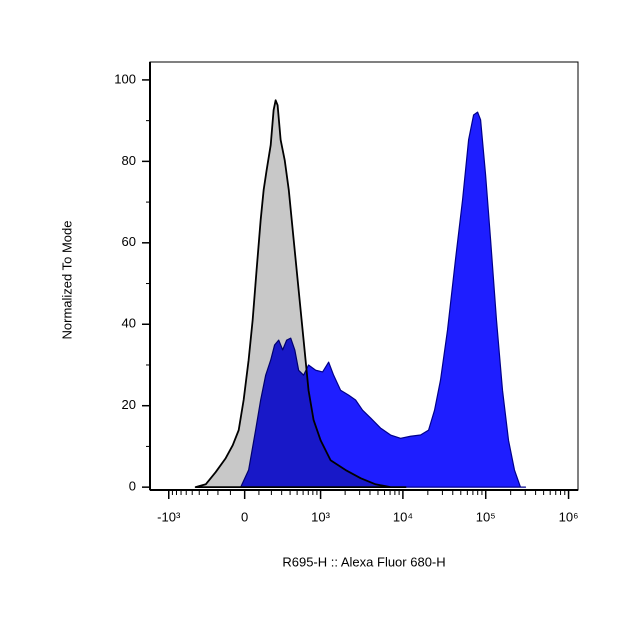 The width and height of the screenshot is (640, 635). I want to click on y-tick-label: 80, so click(129, 160).